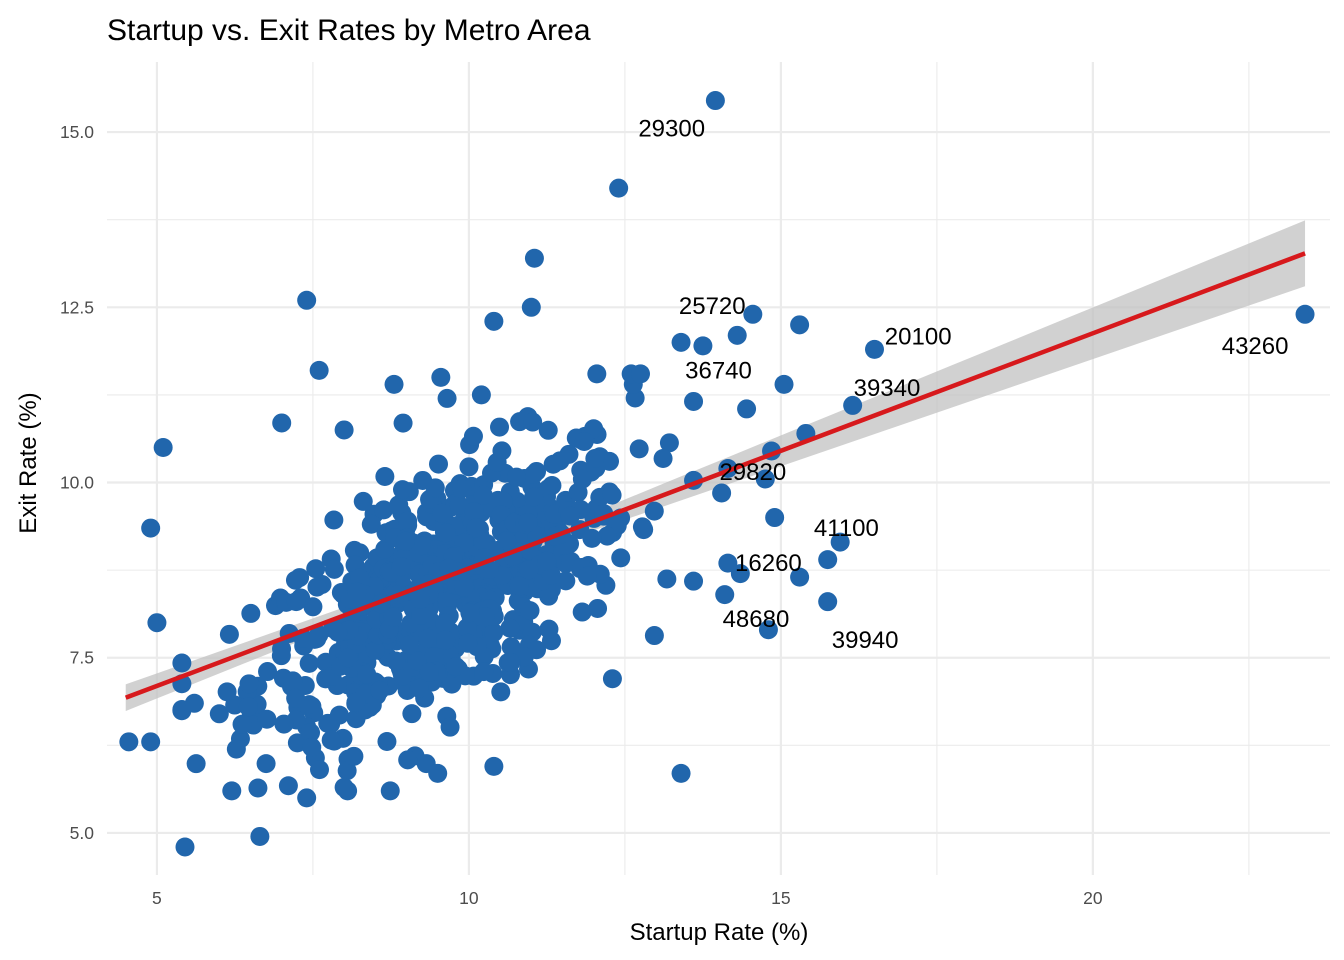 The image size is (1344, 960). I want to click on point-label: 36740, so click(718, 370).